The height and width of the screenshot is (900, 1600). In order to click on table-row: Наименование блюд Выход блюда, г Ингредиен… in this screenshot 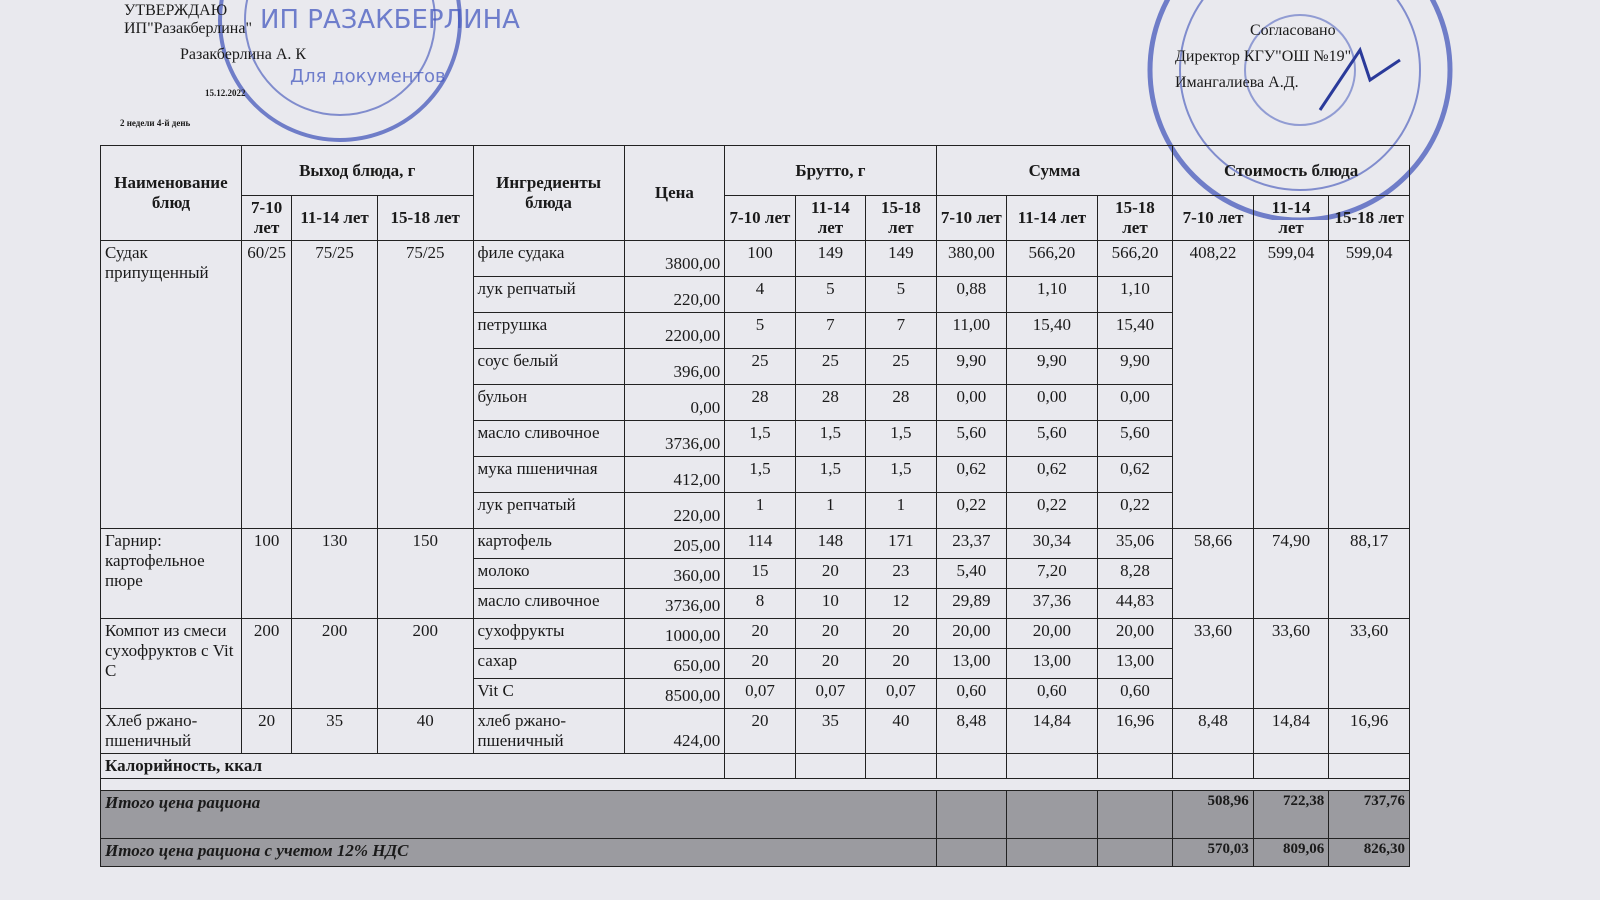, I will do `click(755, 193)`.